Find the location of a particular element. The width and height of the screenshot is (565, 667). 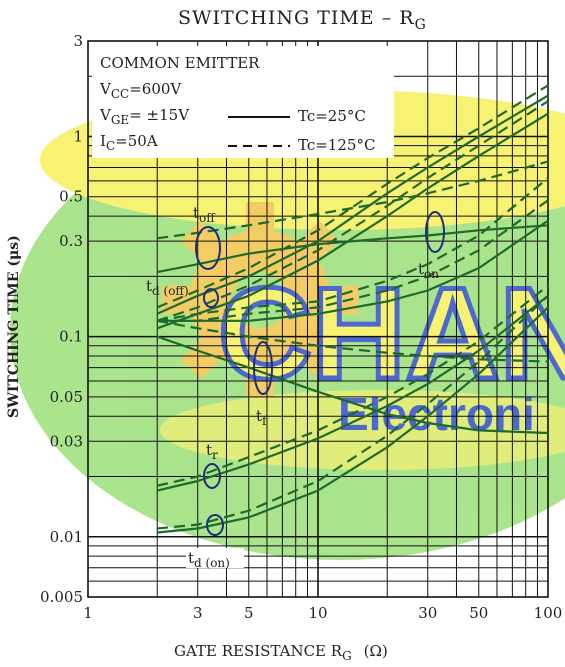

y-tick-label: 0.03 is located at coordinates (66, 441).